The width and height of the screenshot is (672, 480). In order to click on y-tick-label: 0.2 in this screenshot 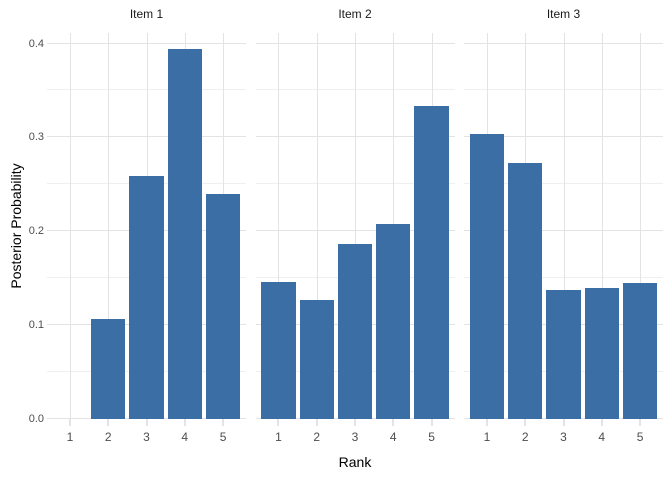, I will do `click(36, 231)`.